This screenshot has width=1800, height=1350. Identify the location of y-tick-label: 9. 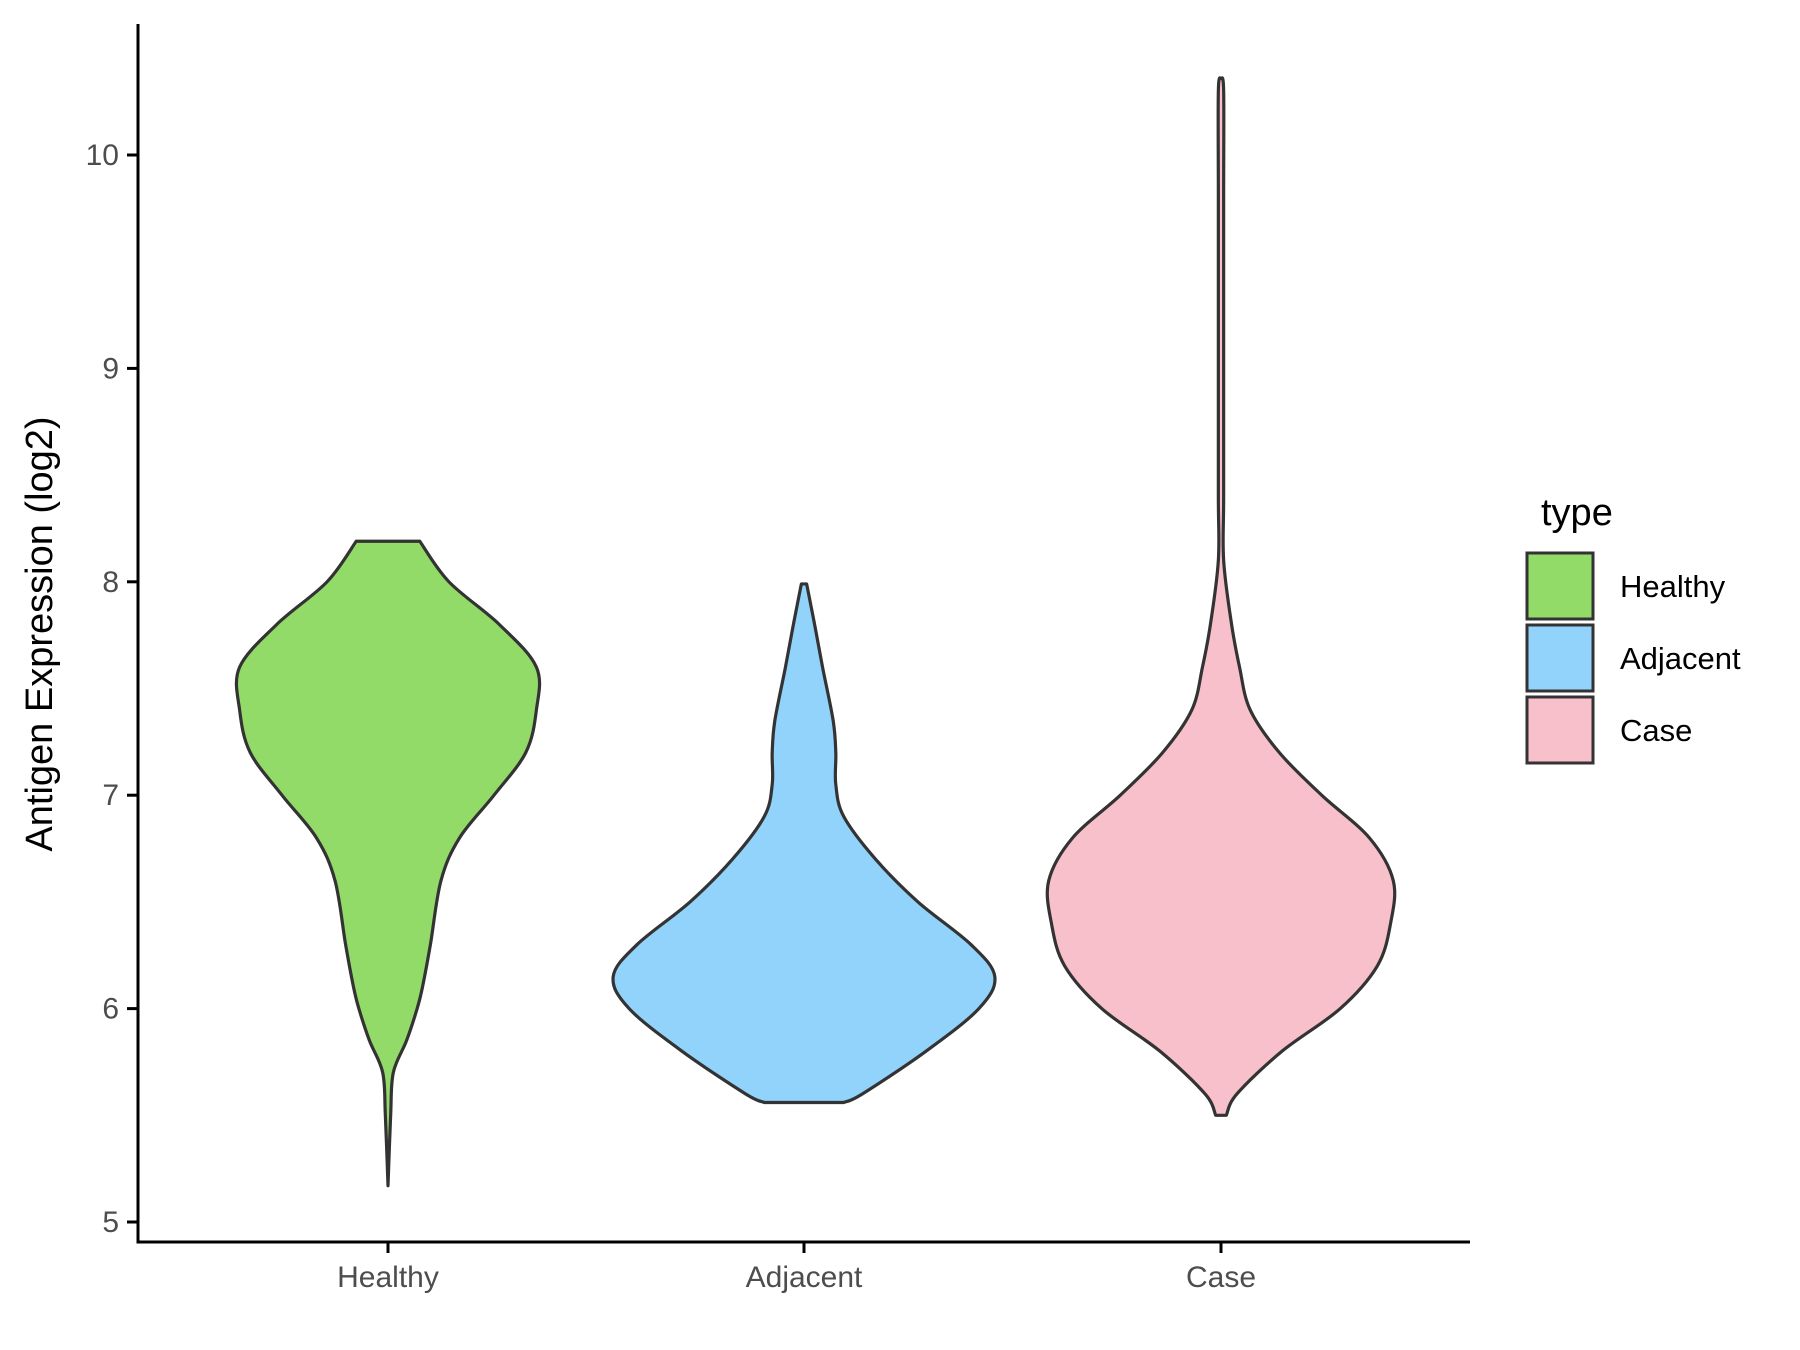
(110, 368).